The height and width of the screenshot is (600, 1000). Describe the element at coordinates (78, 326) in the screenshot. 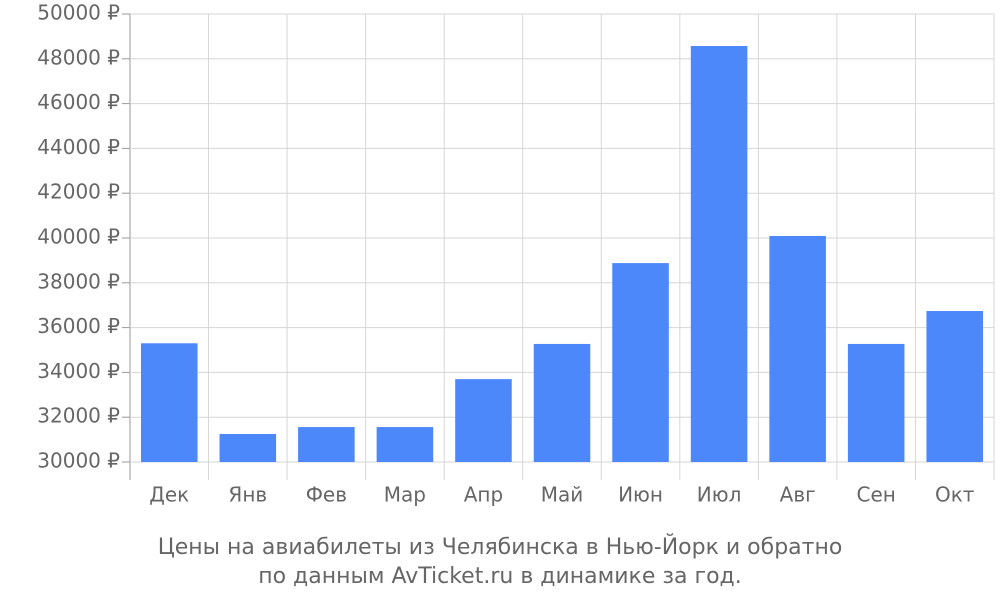

I see `y-tick-label: 36000 ₽` at that location.